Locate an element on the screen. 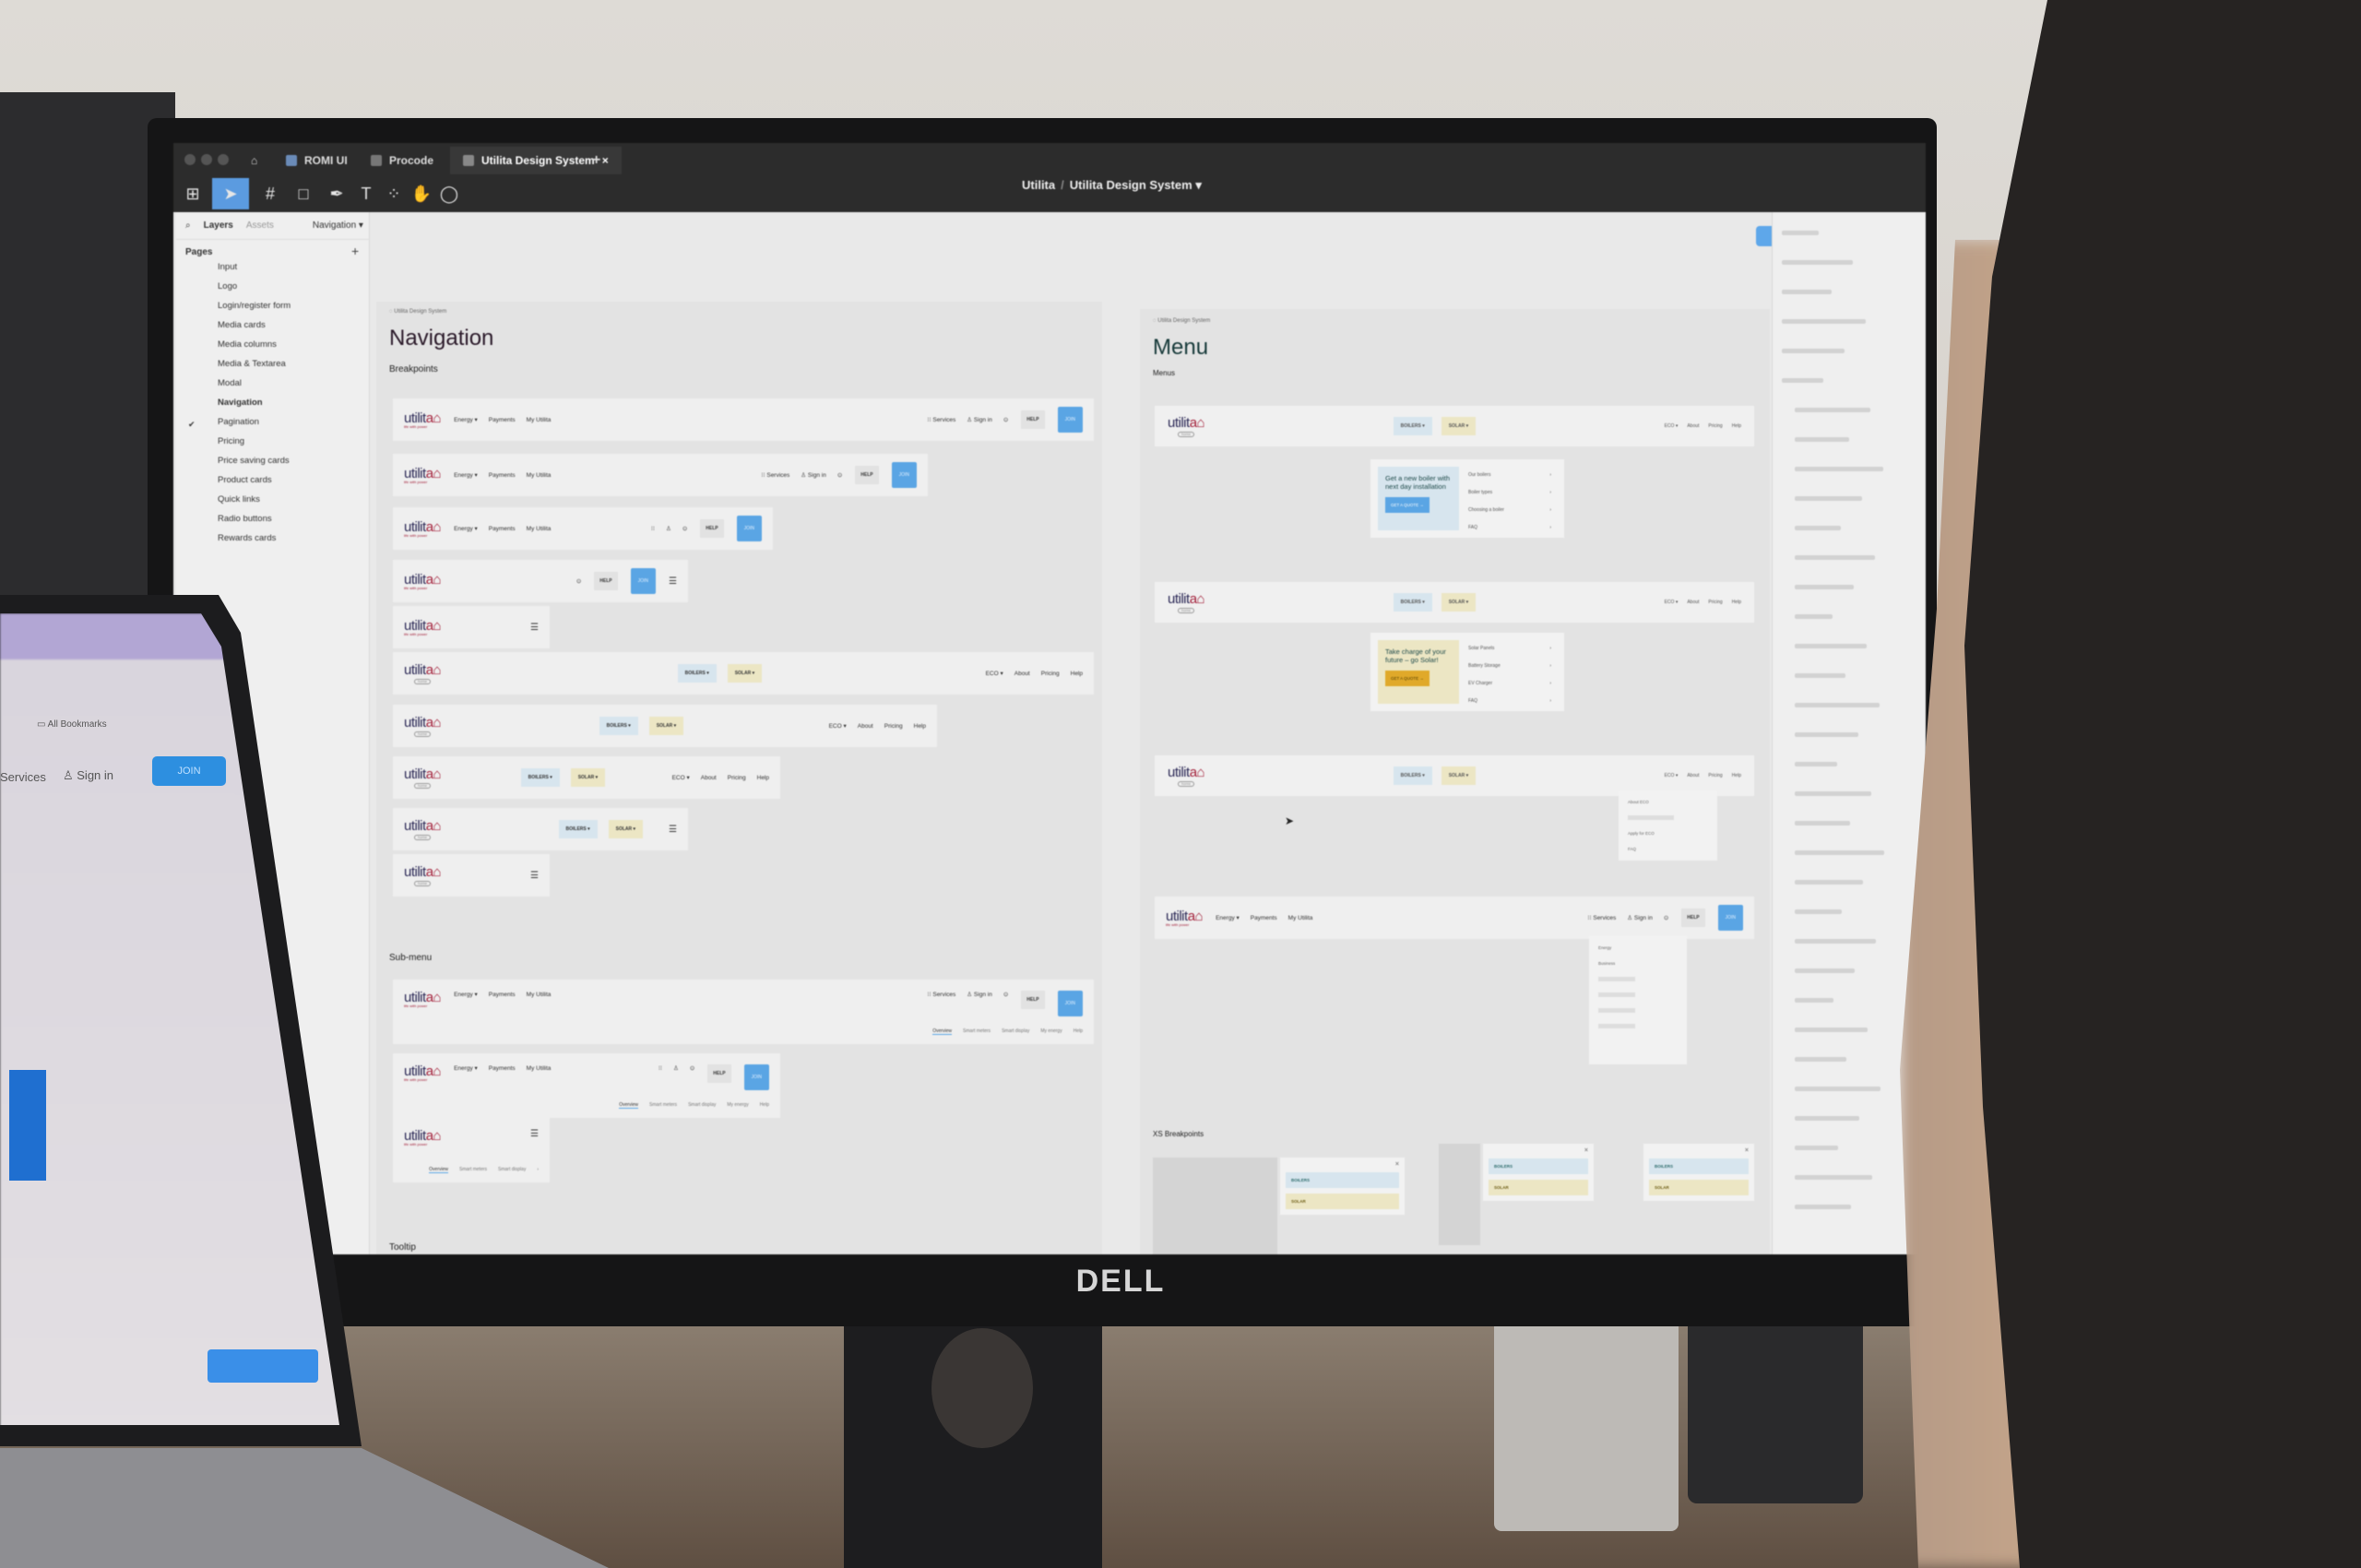 This screenshot has width=2361, height=1568. menu-link: Solar Panels › is located at coordinates (1509, 648).